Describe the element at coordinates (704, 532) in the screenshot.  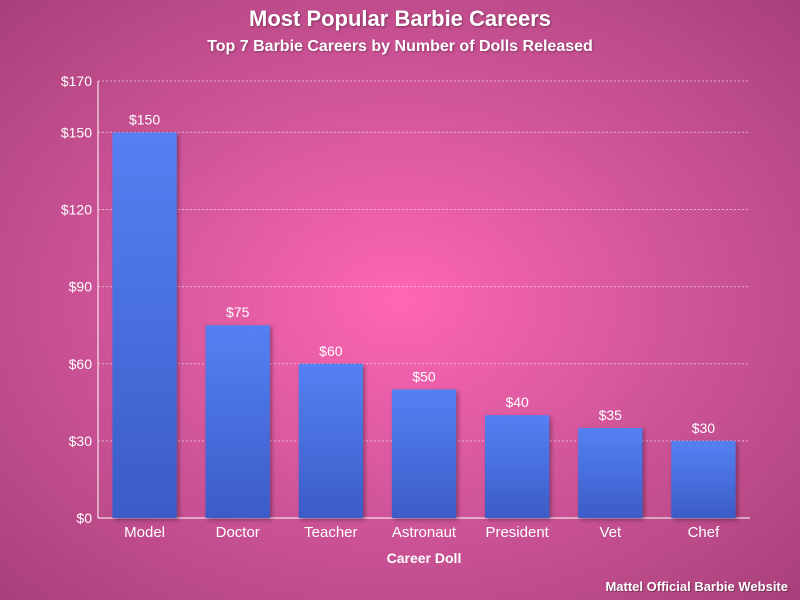
I see `x-tick-label: Chef` at that location.